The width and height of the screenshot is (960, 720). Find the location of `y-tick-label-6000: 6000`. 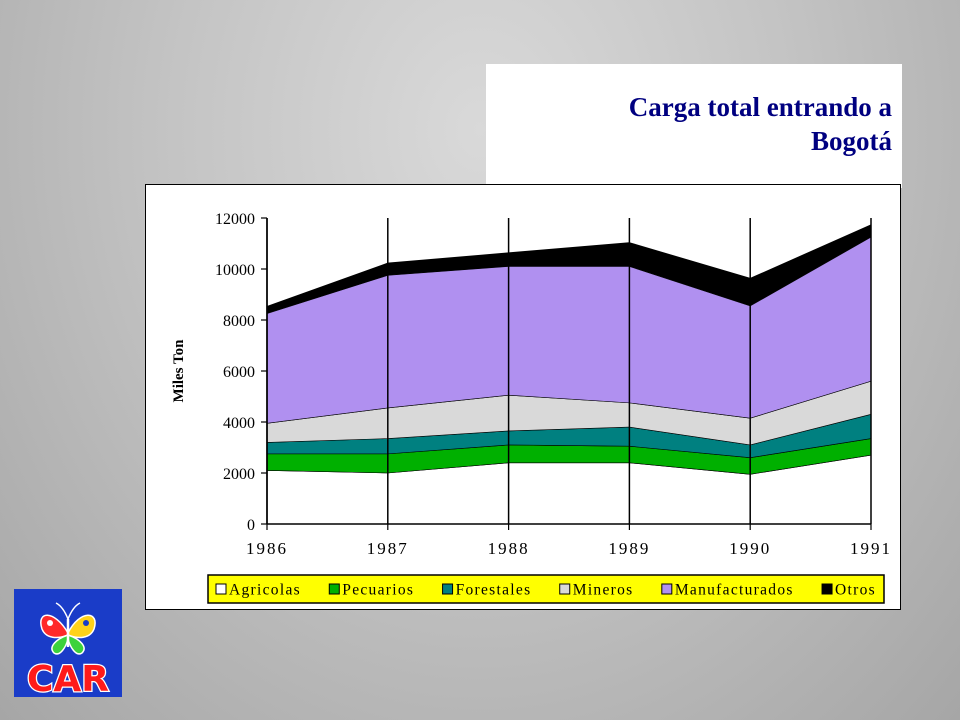

y-tick-label-6000: 6000 is located at coordinates (239, 372).